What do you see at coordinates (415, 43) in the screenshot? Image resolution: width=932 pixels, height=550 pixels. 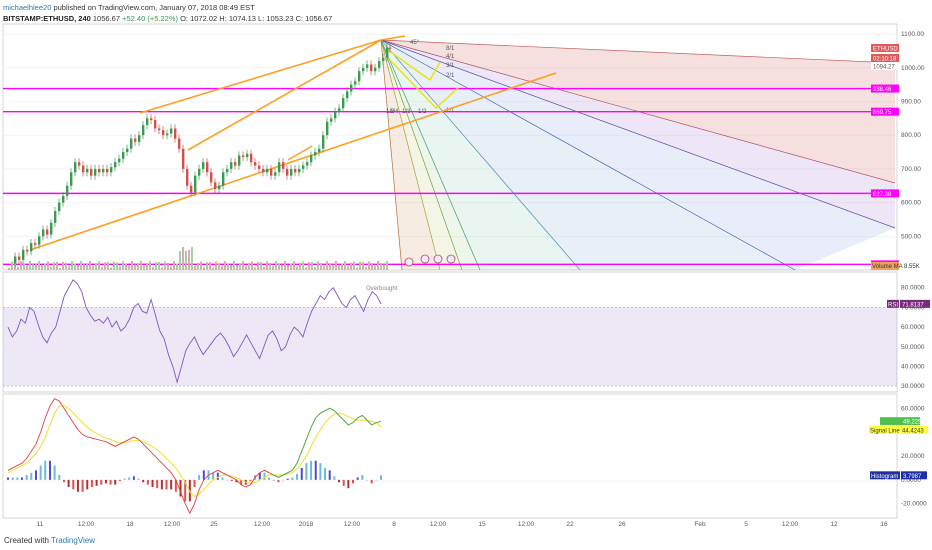 I see `fan-ratio-label: 45°` at bounding box center [415, 43].